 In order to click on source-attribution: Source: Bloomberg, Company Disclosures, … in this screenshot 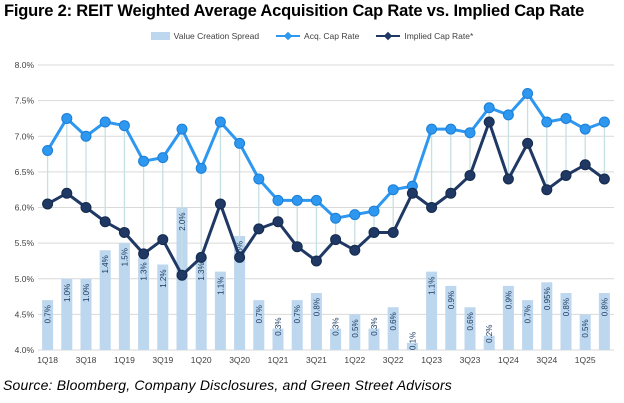, I will do `click(228, 385)`.